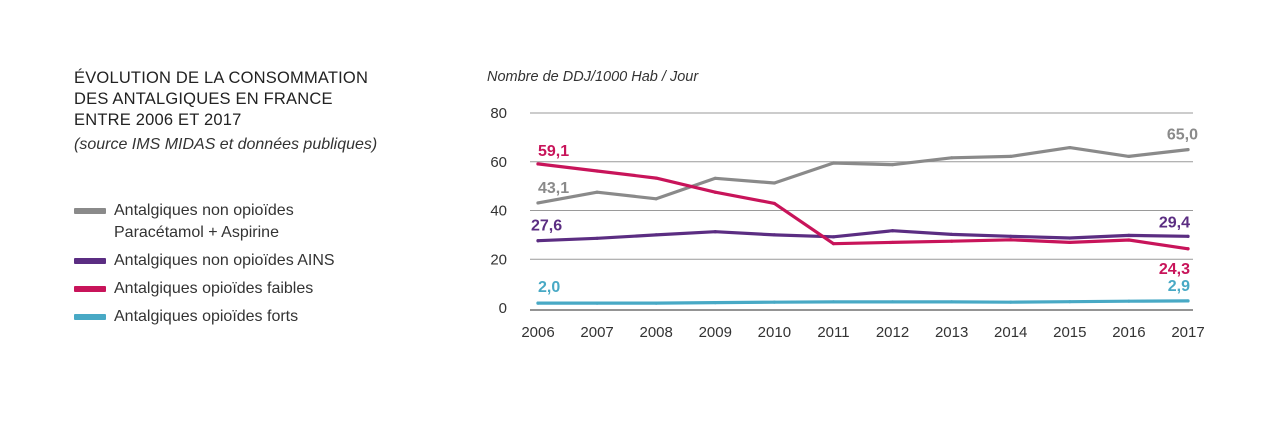 The width and height of the screenshot is (1280, 438). Describe the element at coordinates (597, 303) in the screenshot. I see `series-4-point-2007` at that location.